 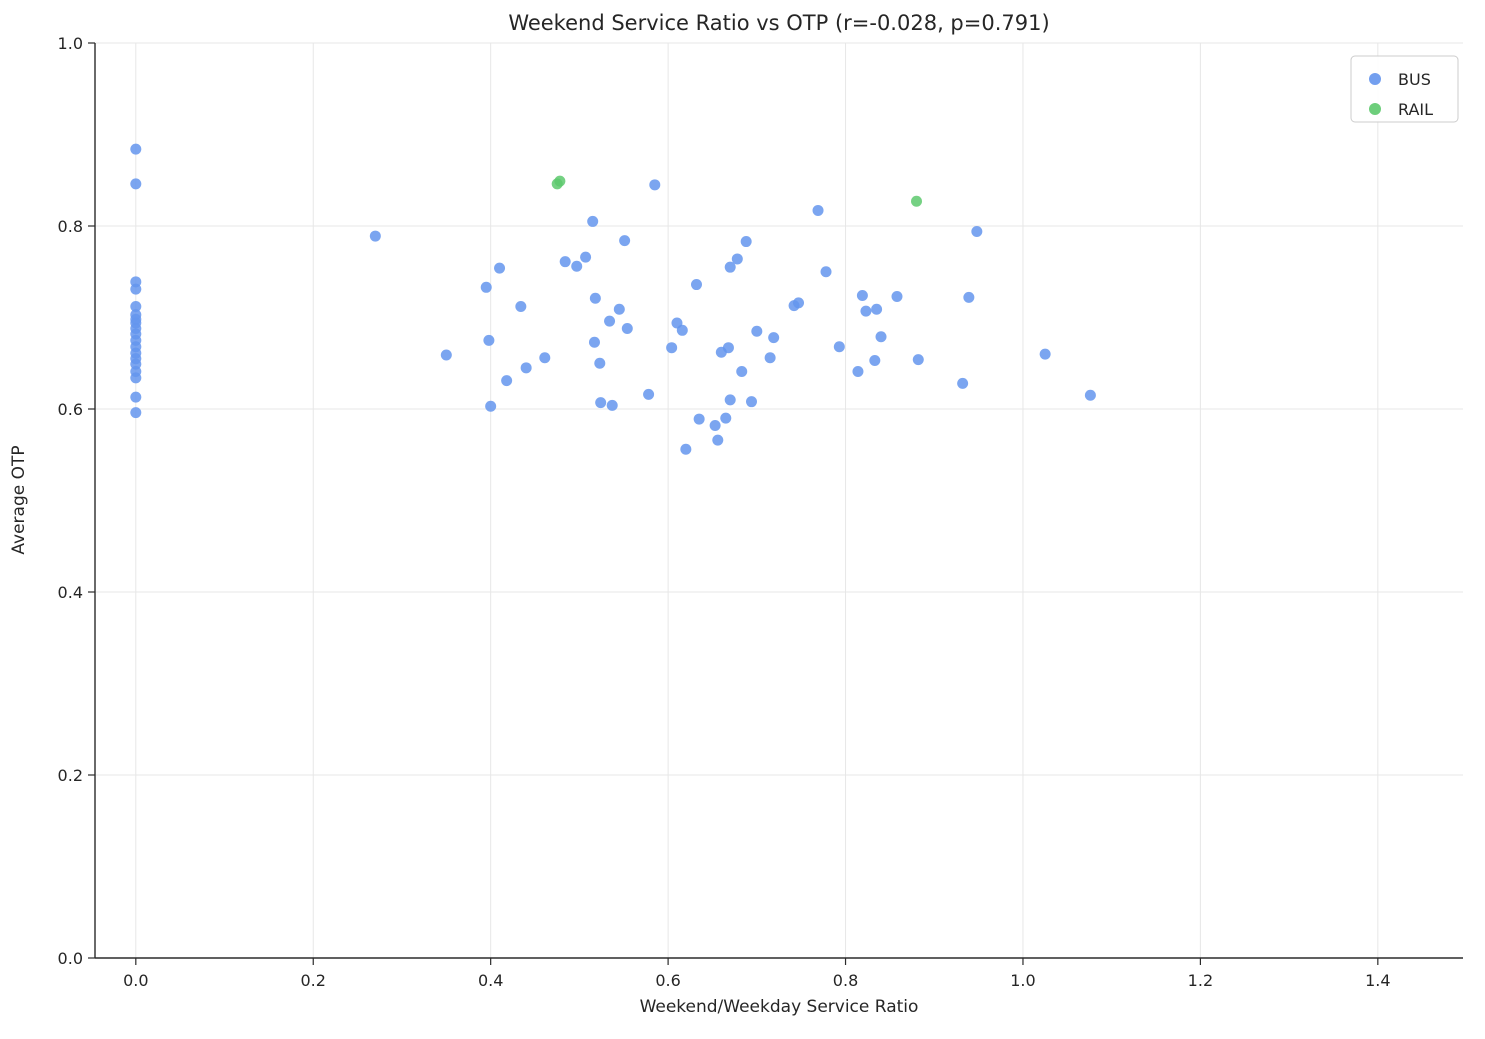 What do you see at coordinates (756, 980) in the screenshot?
I see `x-tick-labels: 0.0 0.2 0.4 0.6 0.8 1.0 1.2 1.4` at bounding box center [756, 980].